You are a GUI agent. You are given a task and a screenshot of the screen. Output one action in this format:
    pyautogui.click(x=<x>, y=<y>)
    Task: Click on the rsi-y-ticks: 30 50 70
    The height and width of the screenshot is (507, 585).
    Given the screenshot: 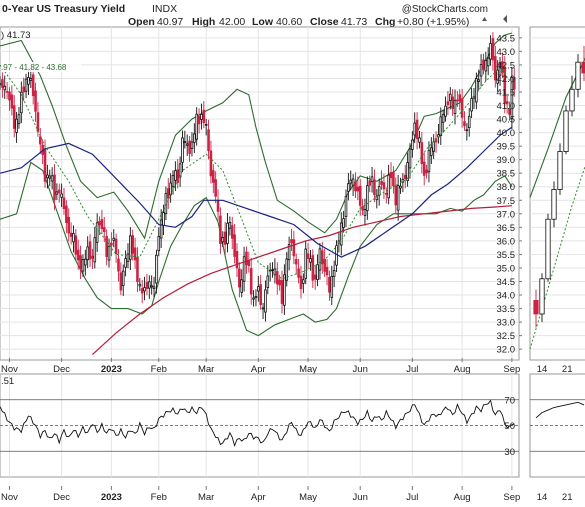 What is the action you would take?
    pyautogui.click(x=509, y=426)
    